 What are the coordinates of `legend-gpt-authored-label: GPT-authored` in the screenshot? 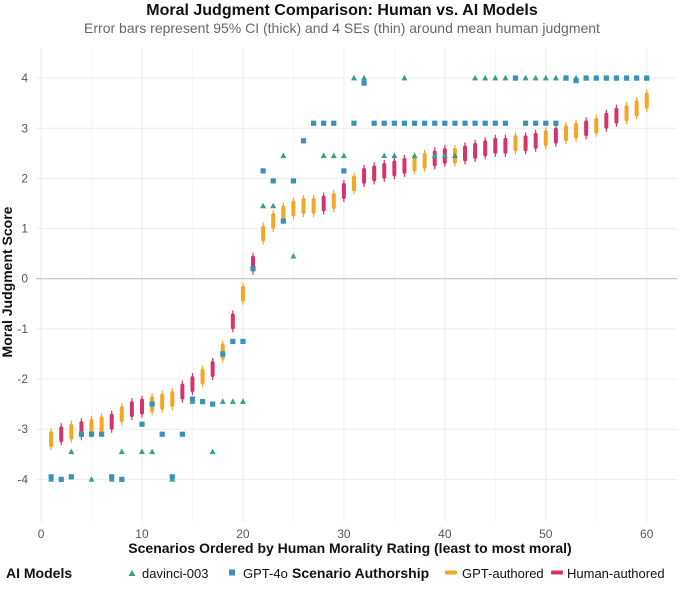 It's located at (503, 573).